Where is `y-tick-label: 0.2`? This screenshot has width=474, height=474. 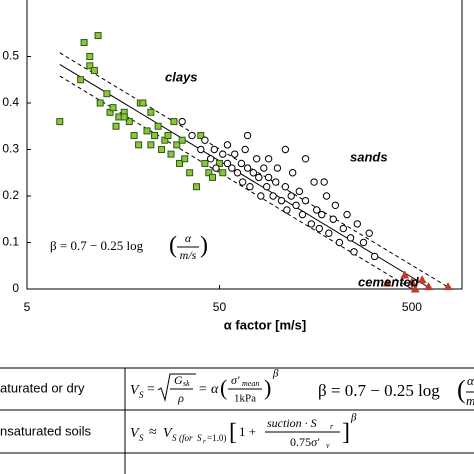 y-tick-label: 0.2 is located at coordinates (10, 195).